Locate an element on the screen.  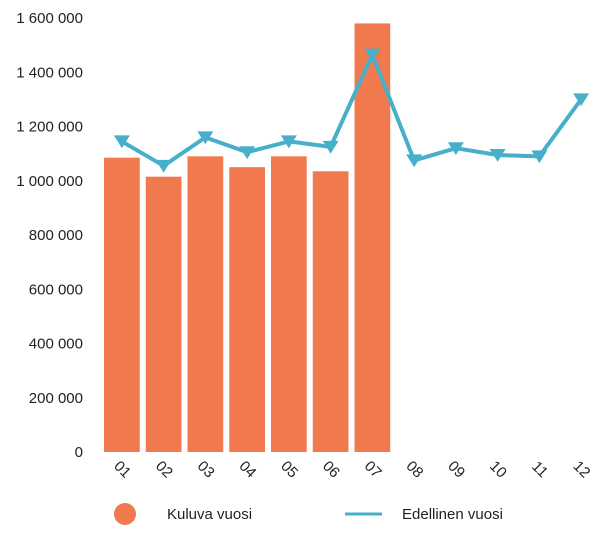
x-tick-label: 01 is located at coordinates (122, 470).